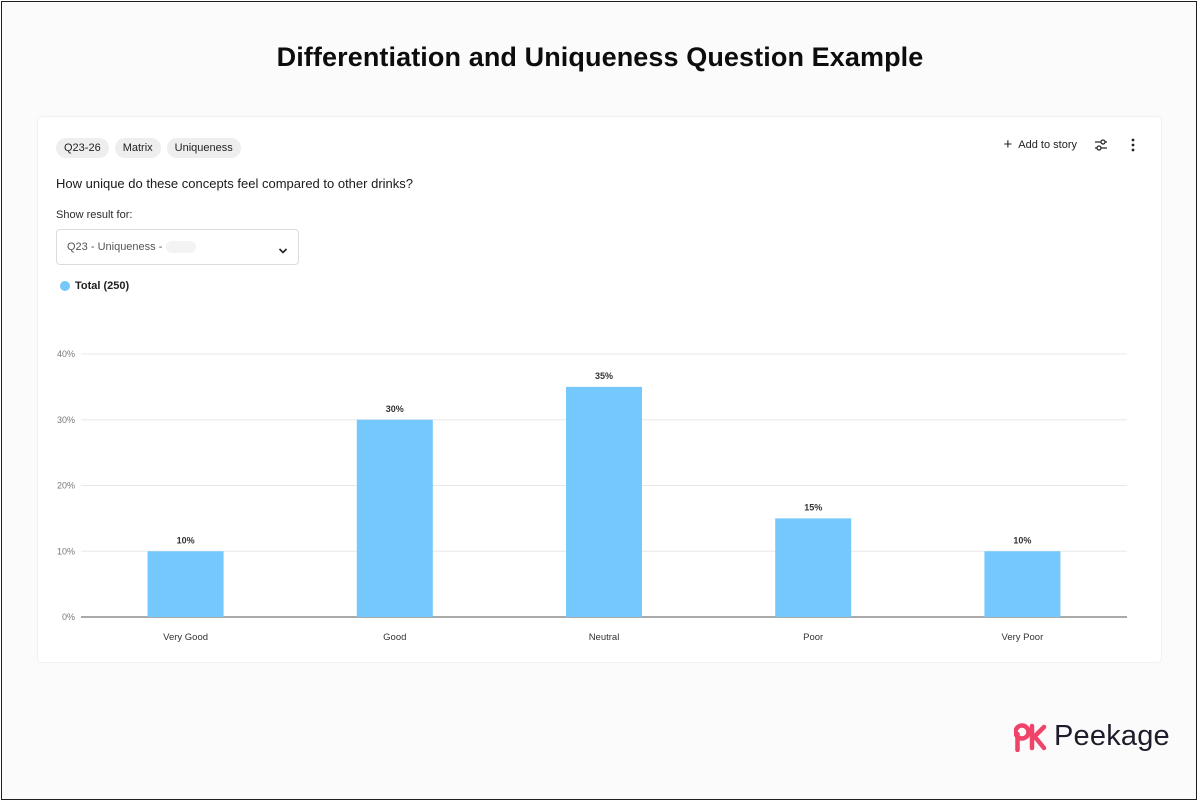 Image resolution: width=1200 pixels, height=803 pixels. I want to click on show-result-label: Show result for:, so click(94, 215).